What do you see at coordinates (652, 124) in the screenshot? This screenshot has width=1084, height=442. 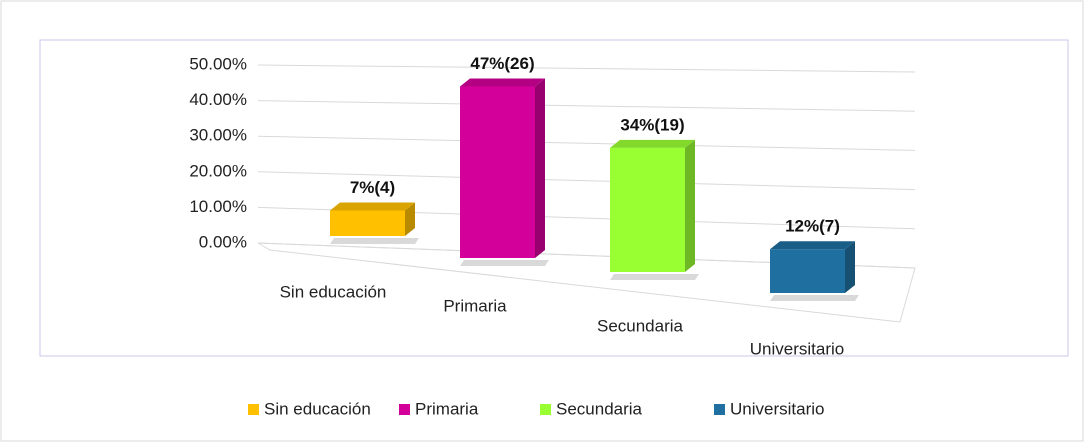 I see `value-label: 34%(19)` at bounding box center [652, 124].